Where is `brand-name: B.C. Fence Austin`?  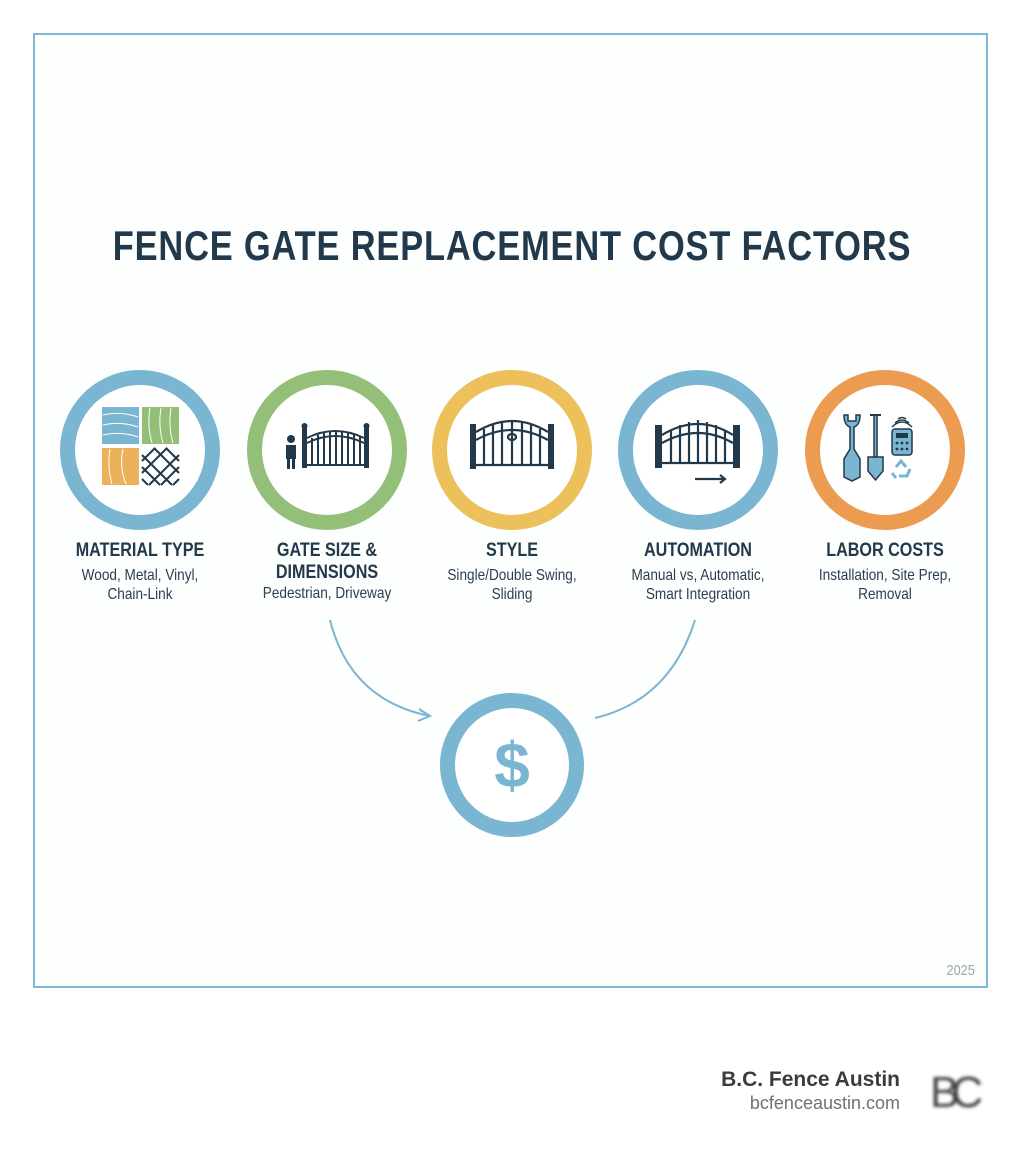 brand-name: B.C. Fence Austin is located at coordinates (810, 1079).